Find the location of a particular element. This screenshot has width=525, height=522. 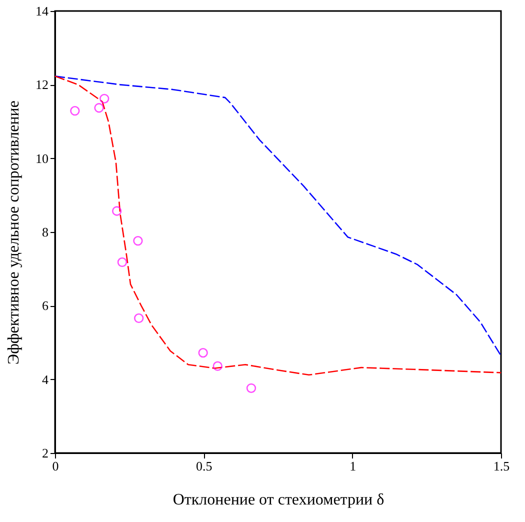

x-axis-title: Отклонение от стехиометрии δ is located at coordinates (278, 500).